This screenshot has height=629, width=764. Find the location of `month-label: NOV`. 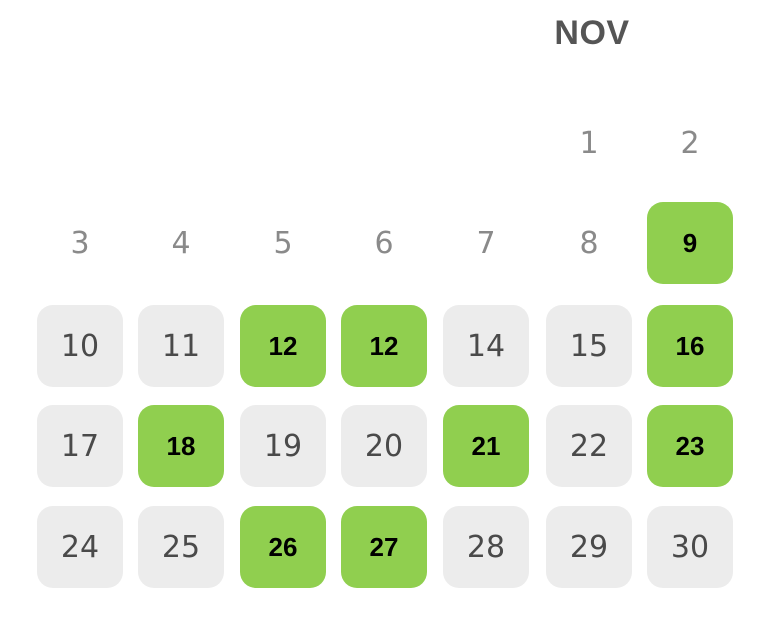

month-label: NOV is located at coordinates (592, 33).